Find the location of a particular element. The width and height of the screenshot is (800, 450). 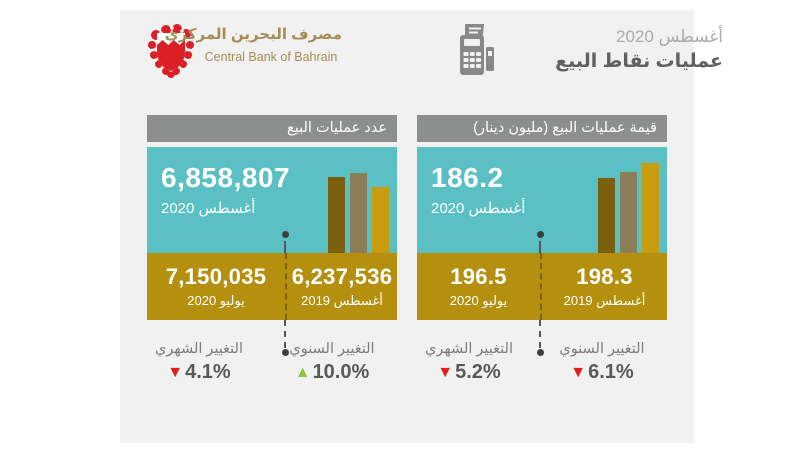

annual-change-value: ▲ 10.0% is located at coordinates (332, 372).